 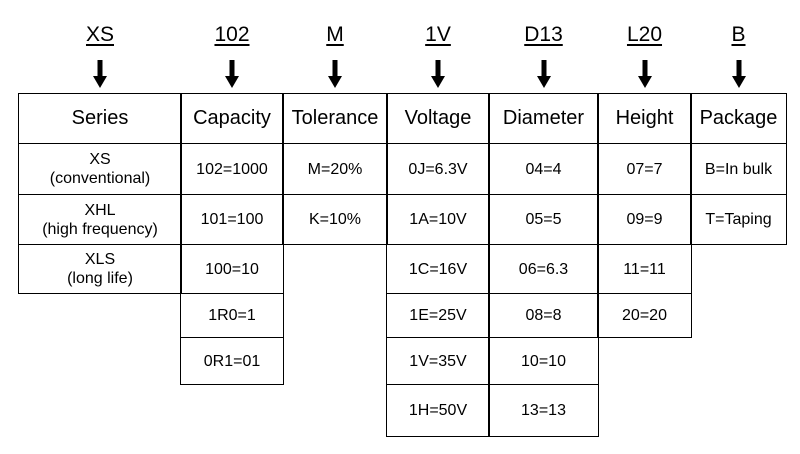 What do you see at coordinates (335, 34) in the screenshot?
I see `code-tolerance: M` at bounding box center [335, 34].